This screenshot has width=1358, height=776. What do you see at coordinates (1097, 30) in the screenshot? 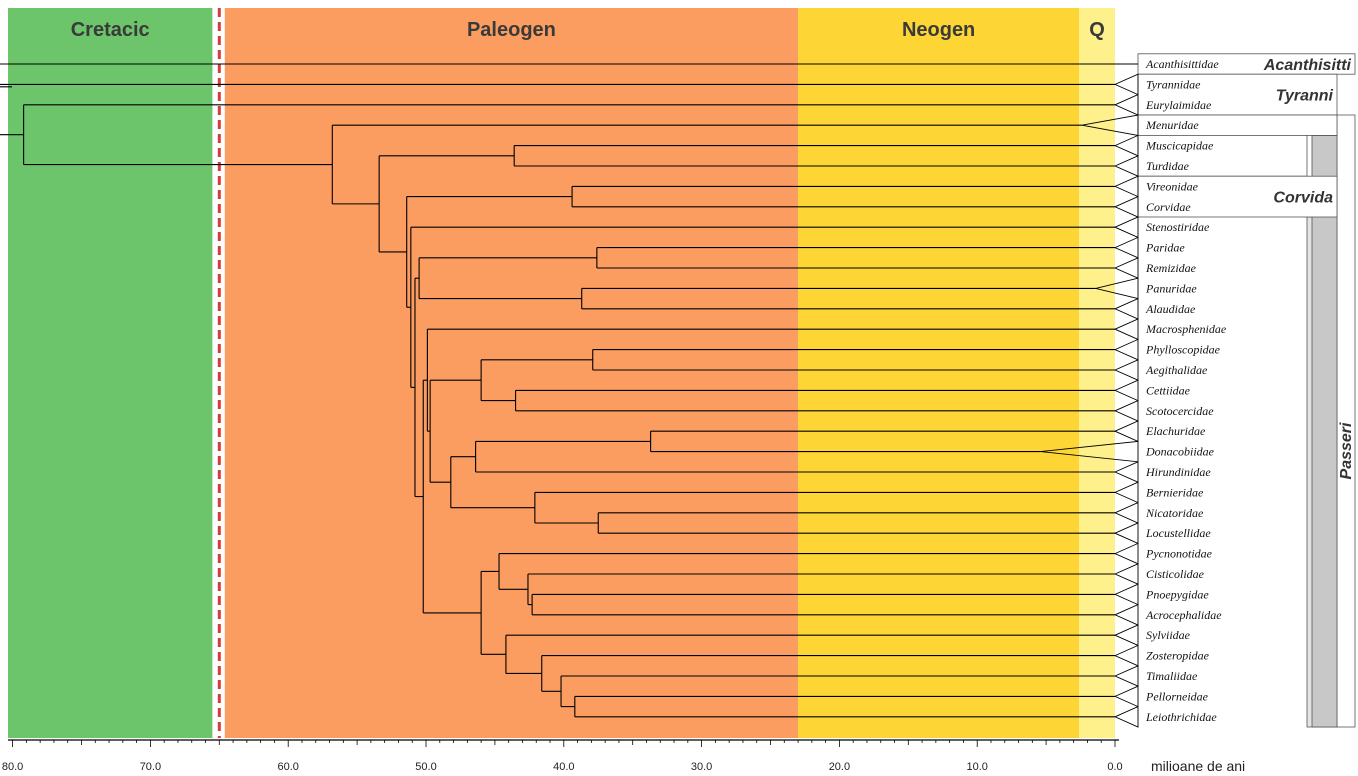
I see `era-label-q: Q` at bounding box center [1097, 30].